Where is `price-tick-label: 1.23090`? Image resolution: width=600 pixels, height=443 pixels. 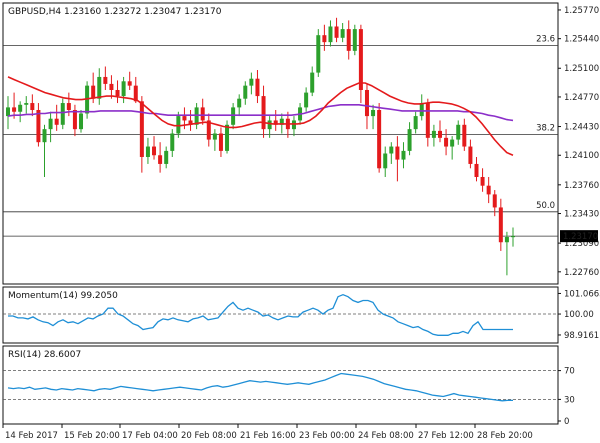 price-tick-label: 1.23090 is located at coordinates (581, 244).